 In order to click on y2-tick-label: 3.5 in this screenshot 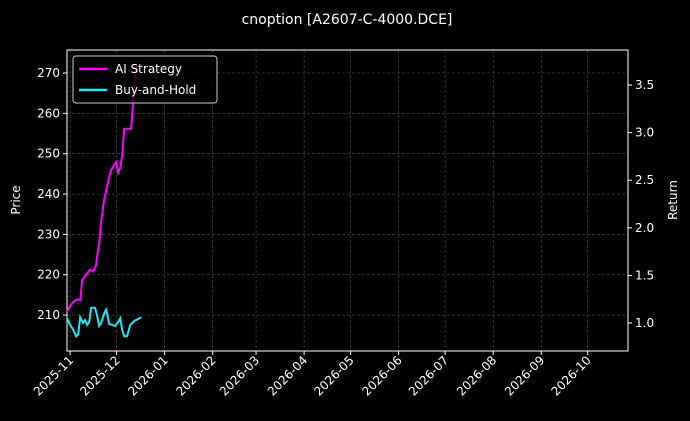, I will do `click(644, 85)`.